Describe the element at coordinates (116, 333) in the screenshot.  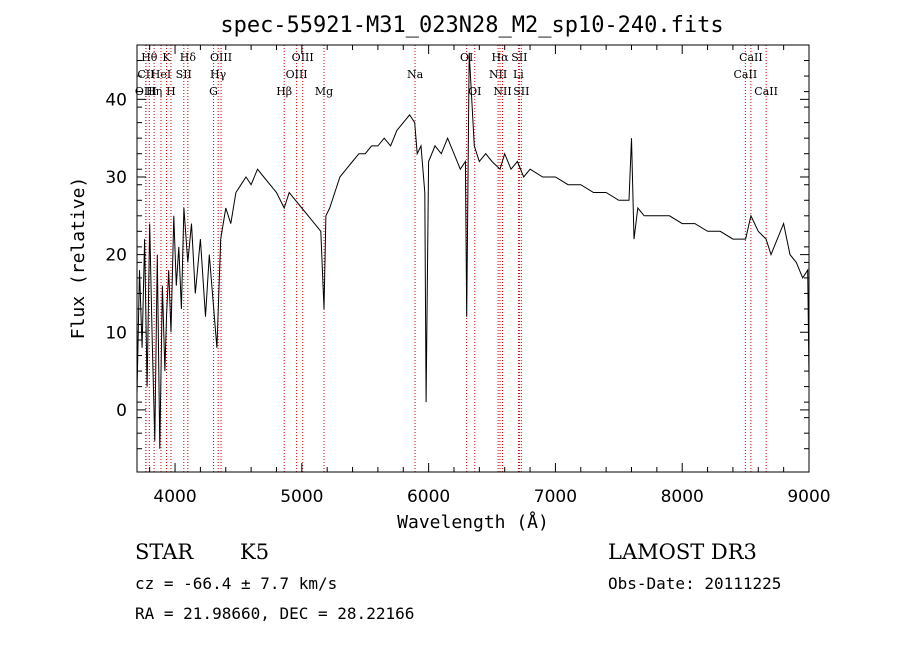
I see `y-tick-label: 10` at that location.